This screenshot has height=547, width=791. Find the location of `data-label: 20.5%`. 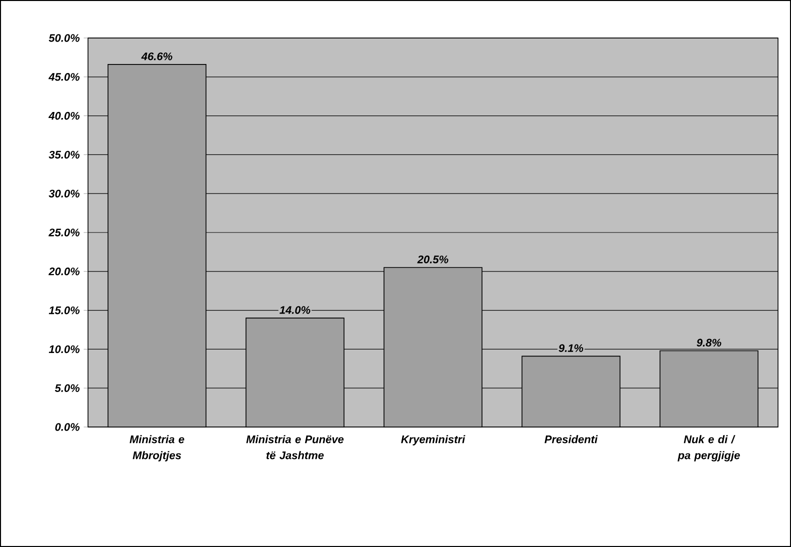

data-label: 20.5% is located at coordinates (432, 260).